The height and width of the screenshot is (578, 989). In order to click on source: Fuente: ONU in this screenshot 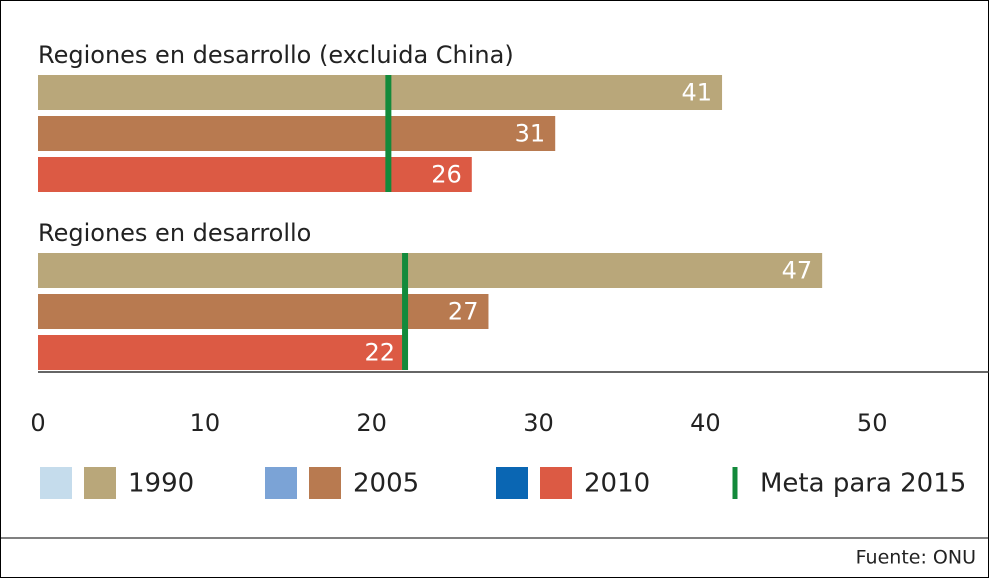, I will do `click(916, 558)`.